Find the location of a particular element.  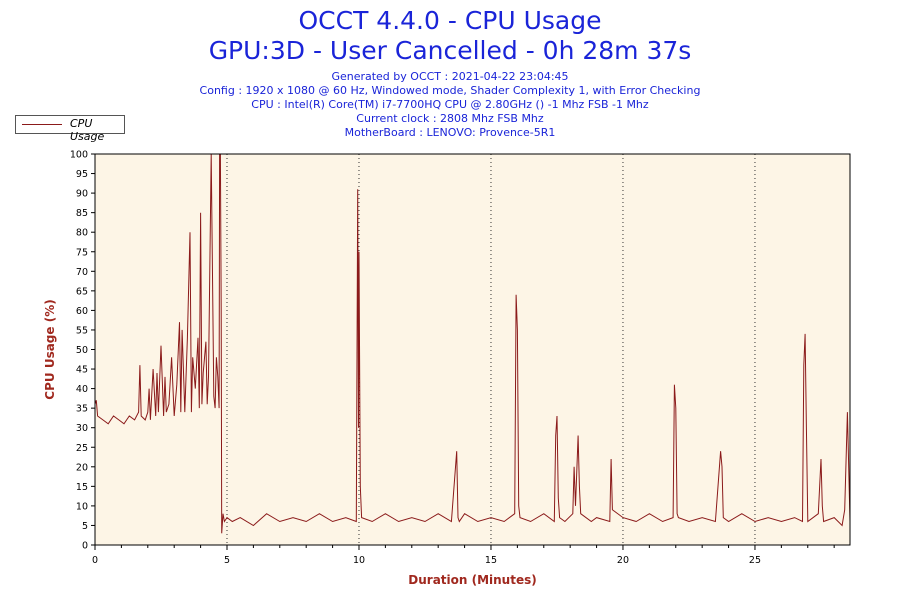

y-tick-label: 60 is located at coordinates (82, 311).